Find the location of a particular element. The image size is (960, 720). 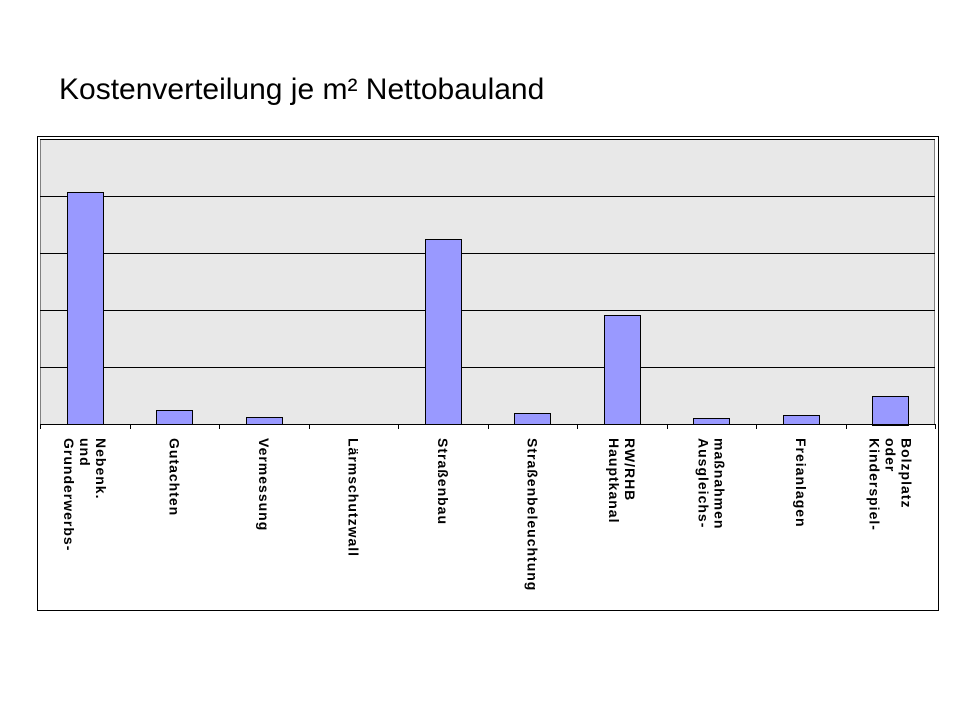

x-tick-label-8: Freianlagen is located at coordinates (801, 483).